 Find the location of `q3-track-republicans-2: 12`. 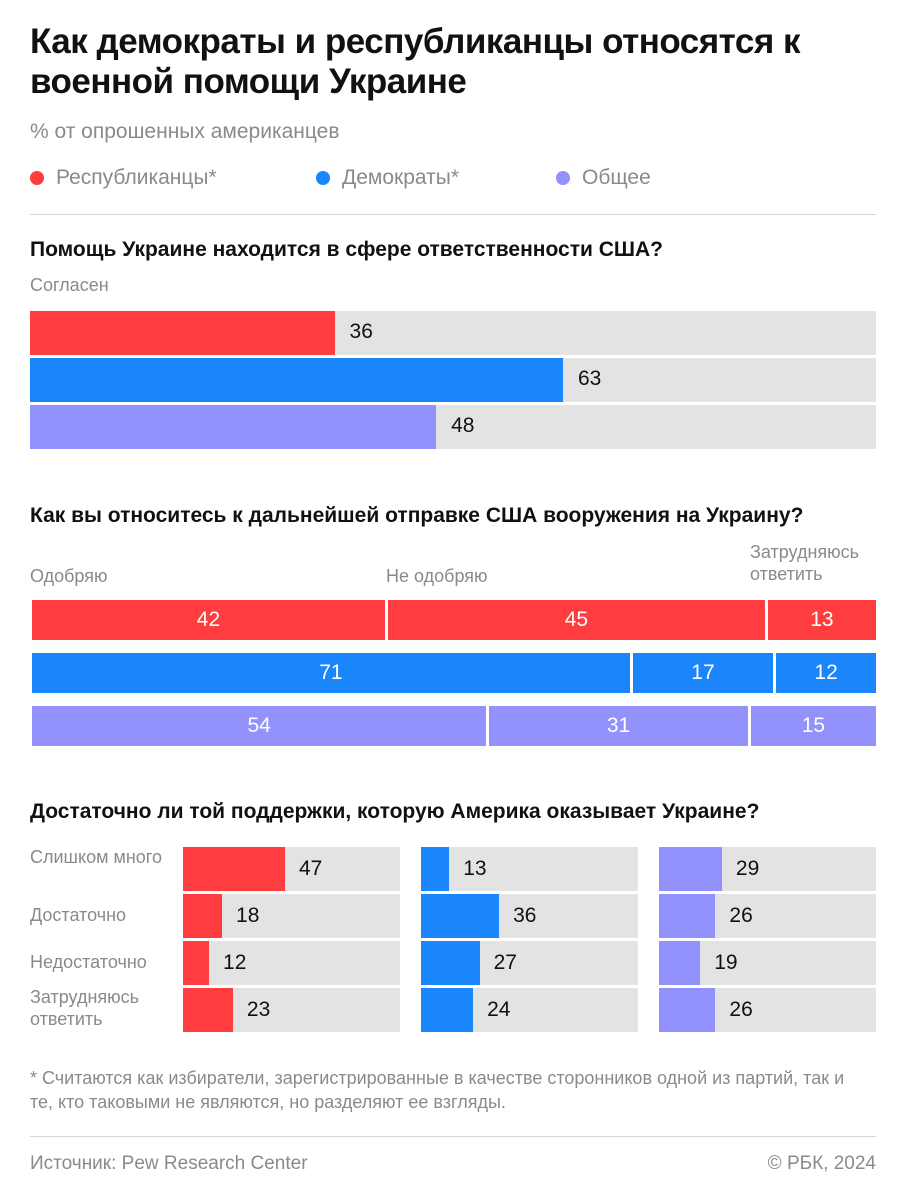

q3-track-republicans-2: 12 is located at coordinates (291, 963).